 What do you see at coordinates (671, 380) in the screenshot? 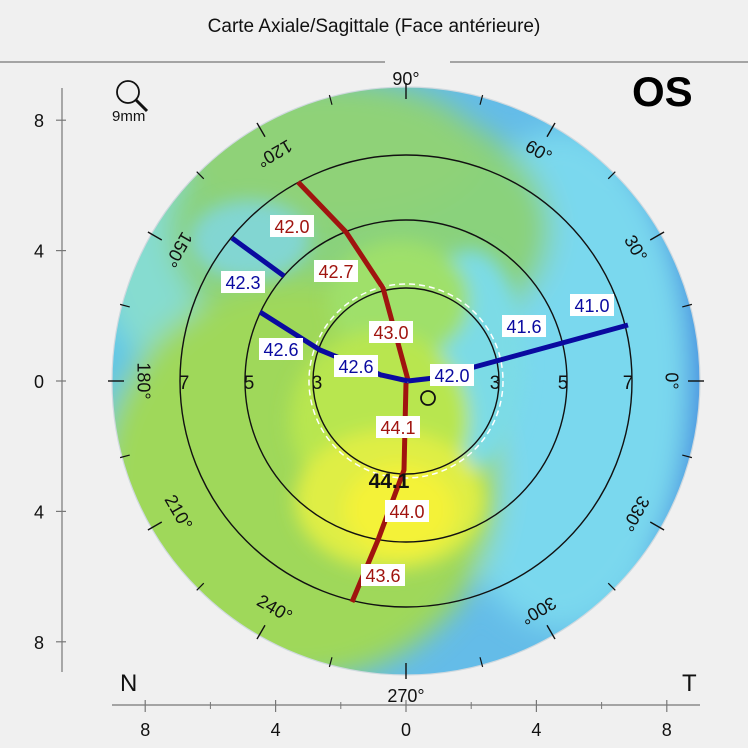
I see `angle-label: 0°` at bounding box center [671, 380].